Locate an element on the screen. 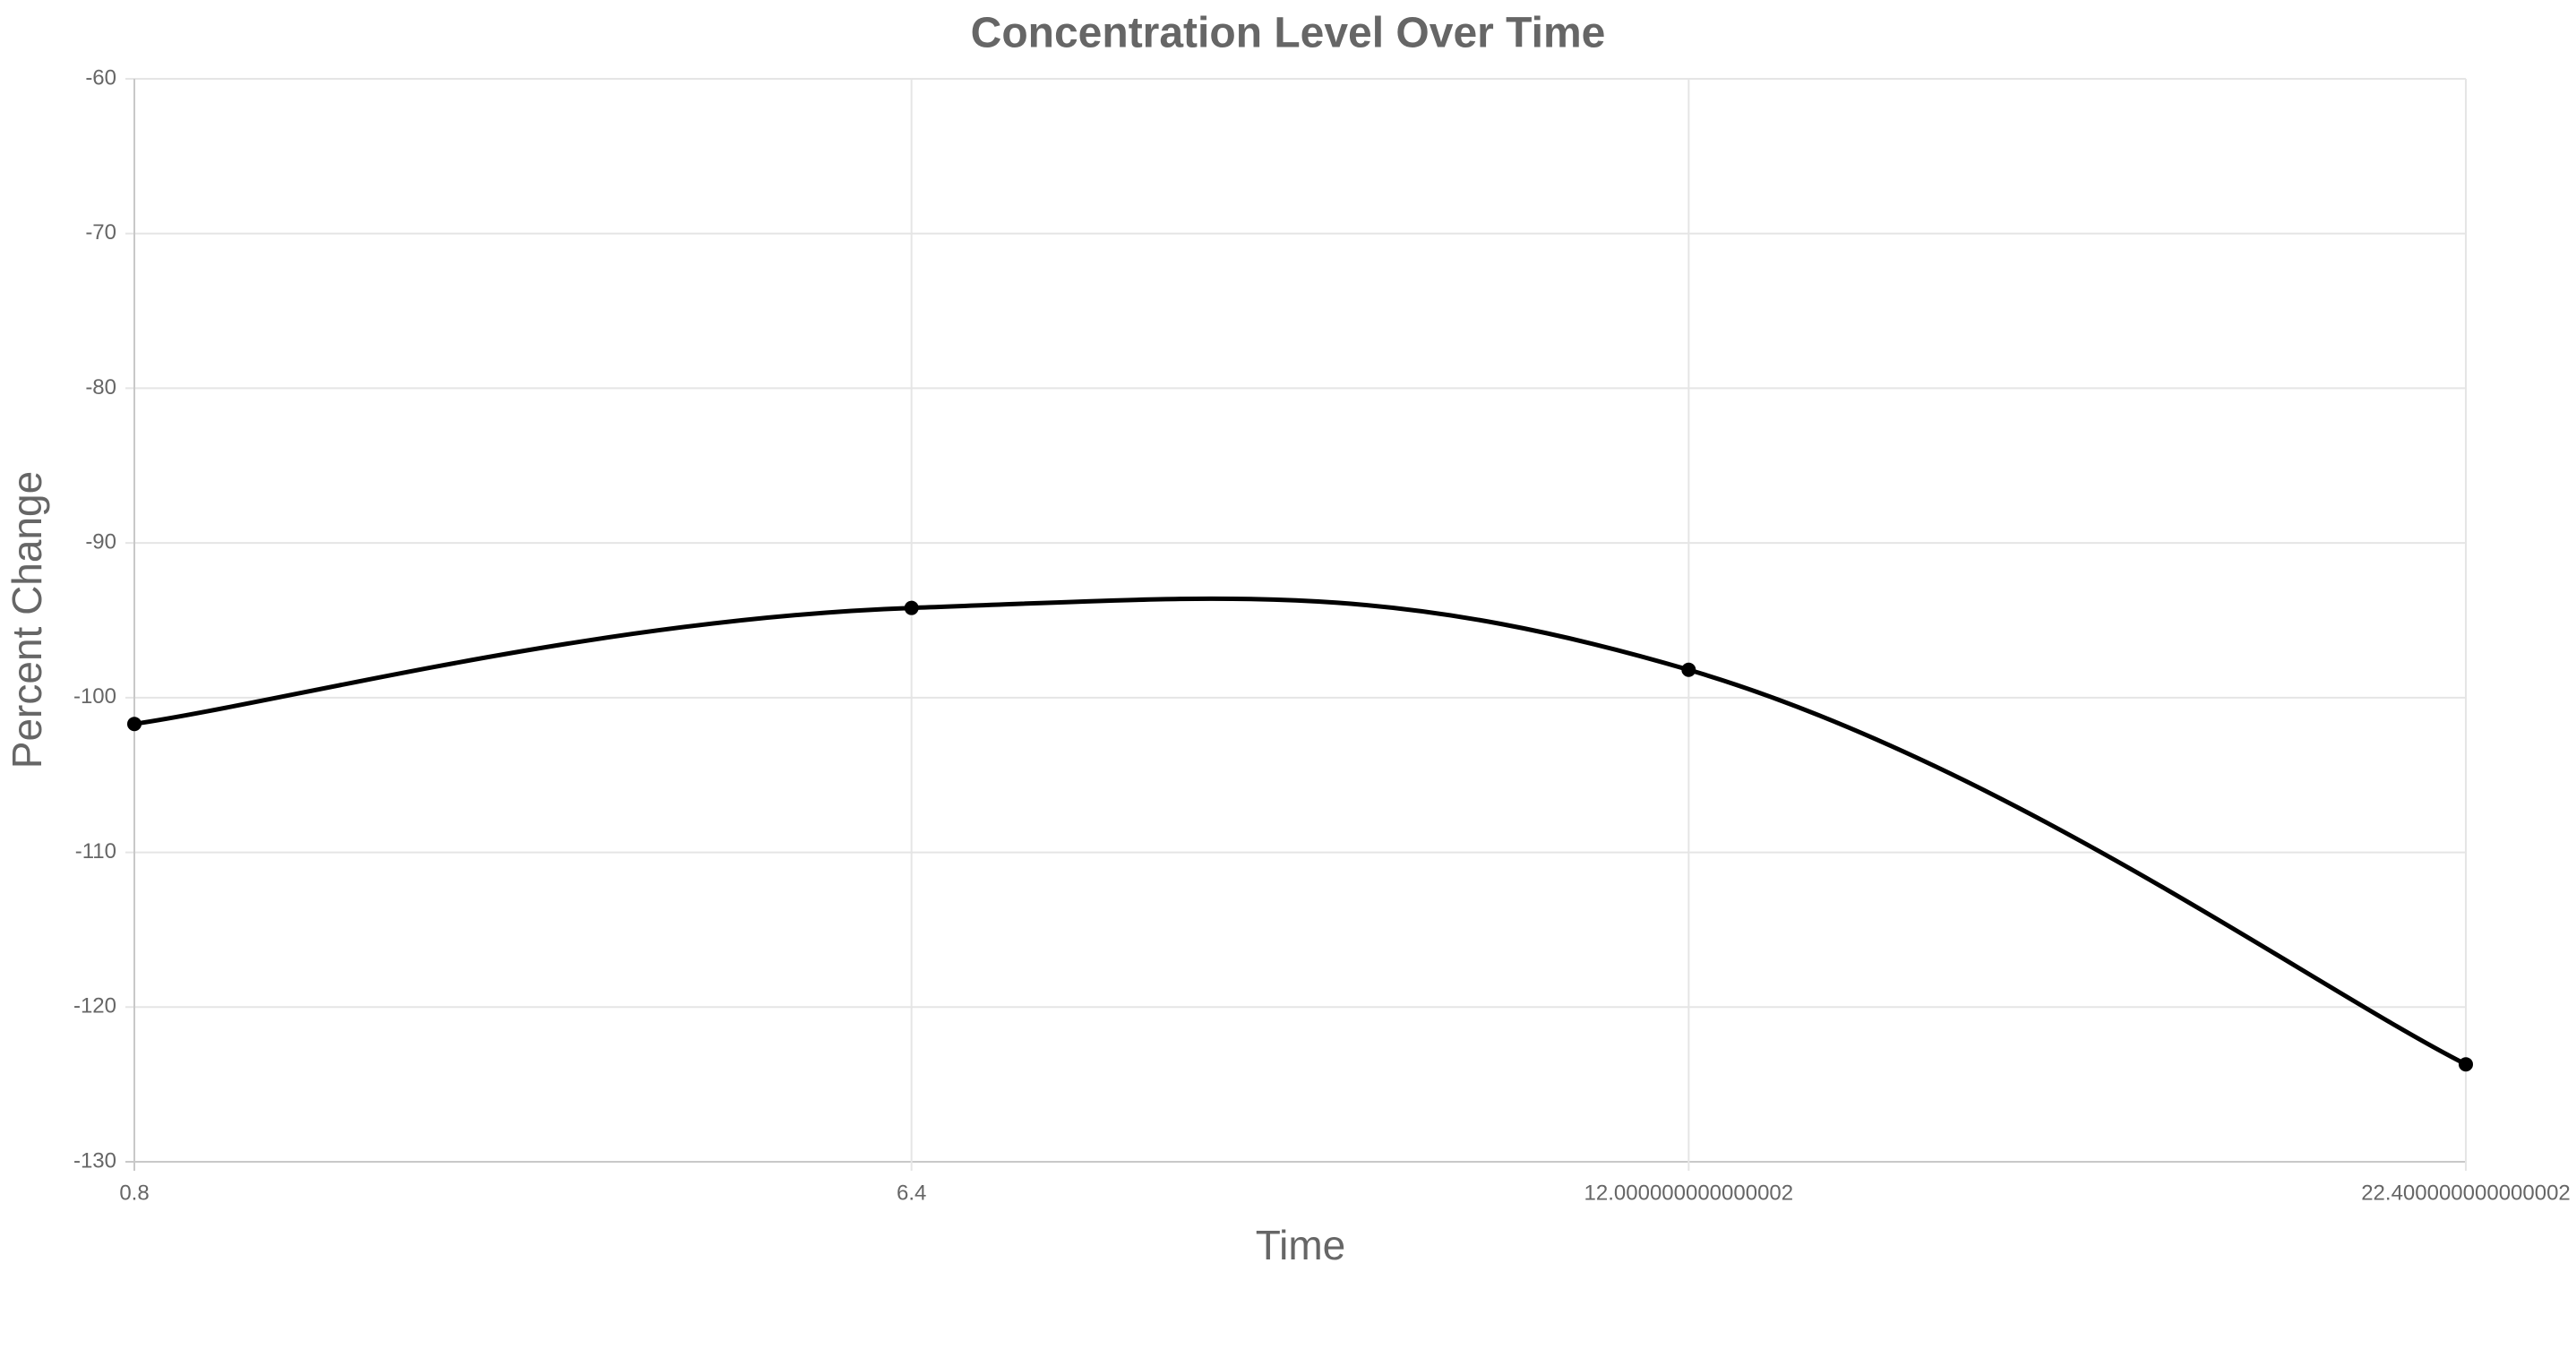 The image size is (2576, 1349). y-tick-label: -130 is located at coordinates (94, 1160).